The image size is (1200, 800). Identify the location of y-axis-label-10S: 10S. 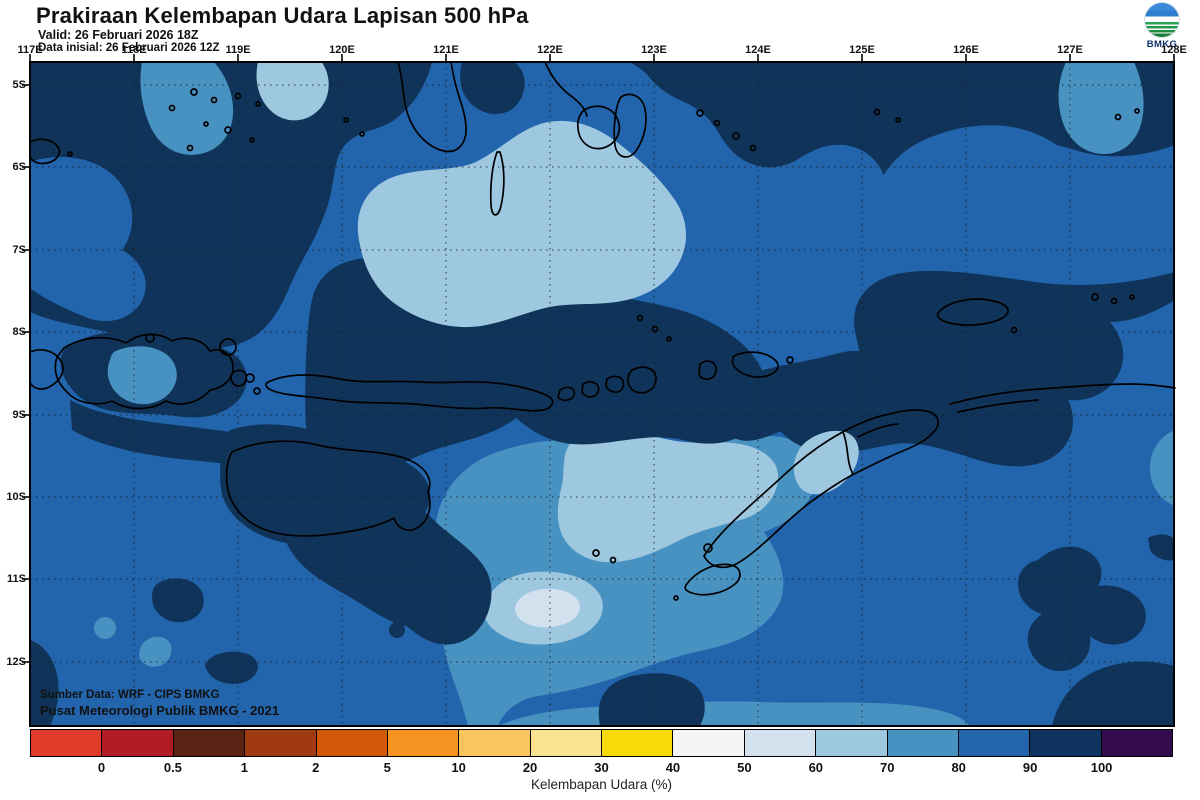
(16, 497).